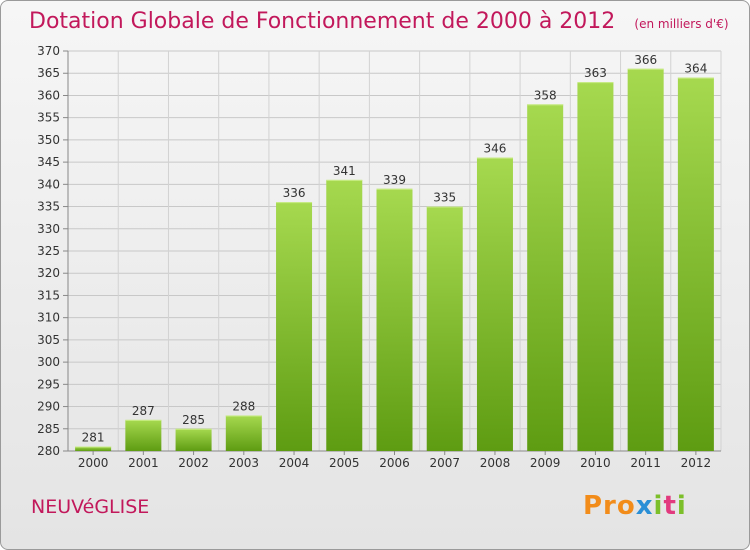 The image size is (750, 550). What do you see at coordinates (244, 463) in the screenshot?
I see `x-tick-label: 2003` at bounding box center [244, 463].